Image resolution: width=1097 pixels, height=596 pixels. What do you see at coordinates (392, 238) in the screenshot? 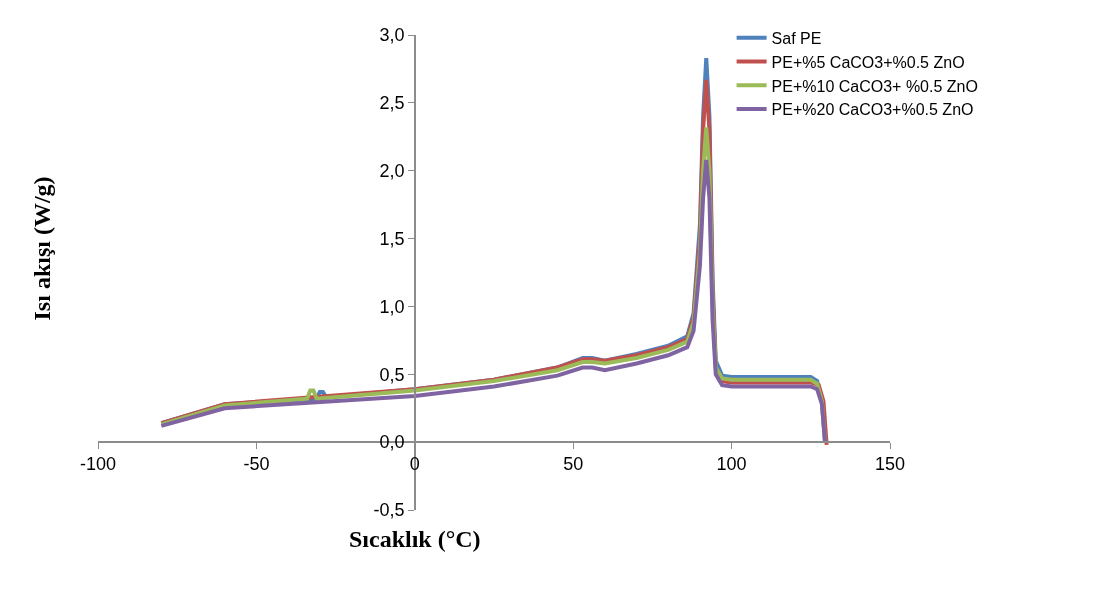
I see `y-tick-label: 1,5` at bounding box center [392, 238].